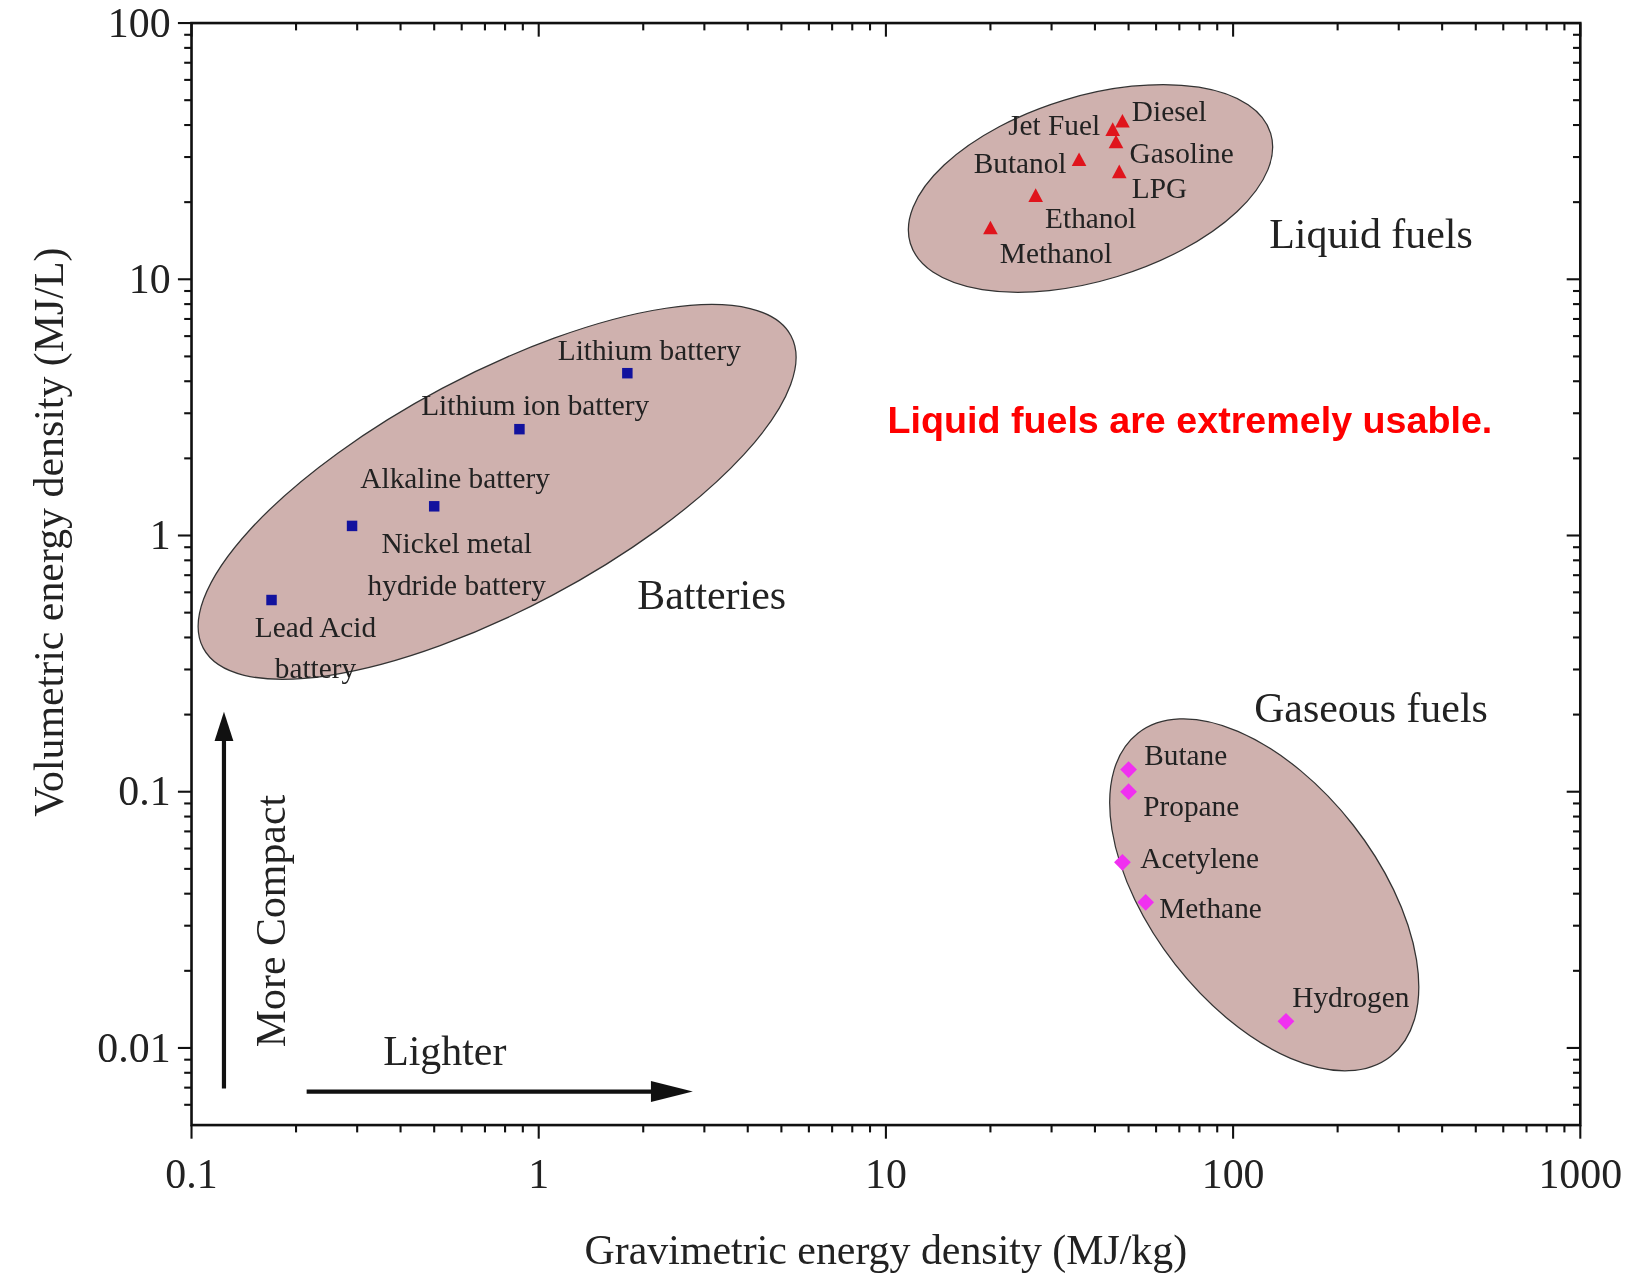 The height and width of the screenshot is (1280, 1641). What do you see at coordinates (315, 647) in the screenshot?
I see `annotation: Lead Acid battery` at bounding box center [315, 647].